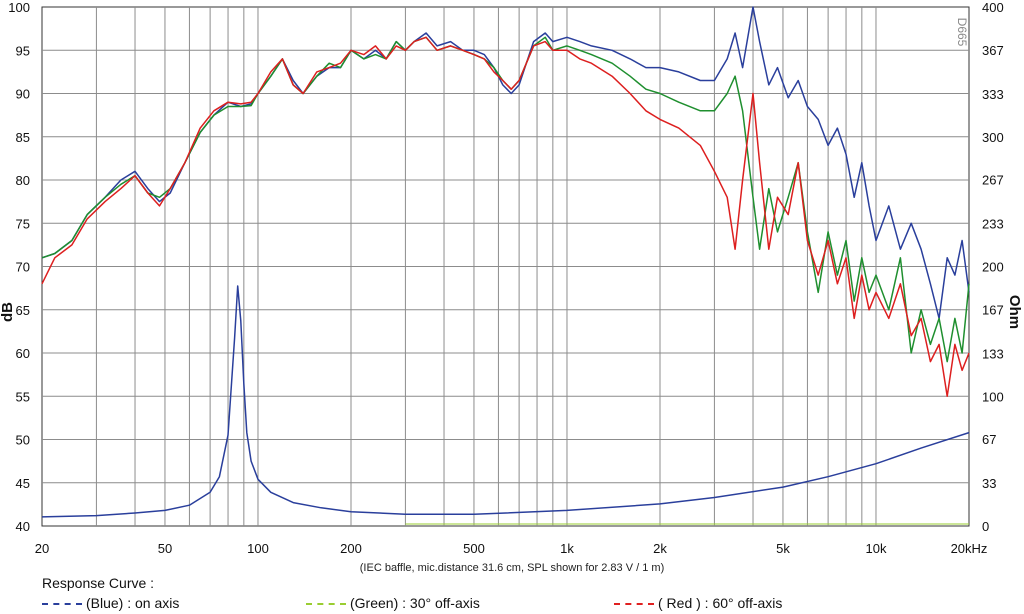 The height and width of the screenshot is (614, 1024). What do you see at coordinates (23, 50) in the screenshot?
I see `y-tick-left-label: 95` at bounding box center [23, 50].